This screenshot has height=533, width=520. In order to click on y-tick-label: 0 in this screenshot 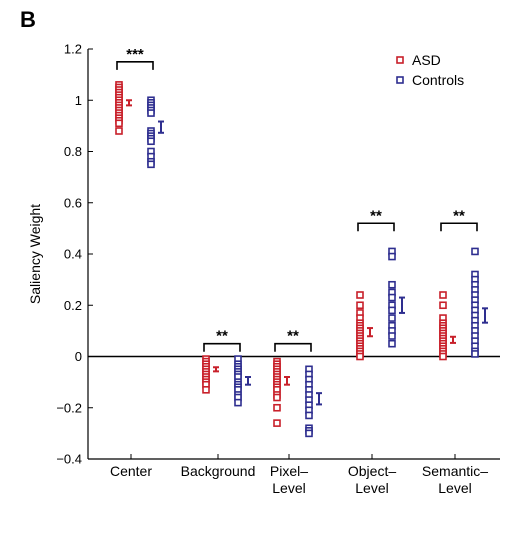, I will do `click(78, 356)`.